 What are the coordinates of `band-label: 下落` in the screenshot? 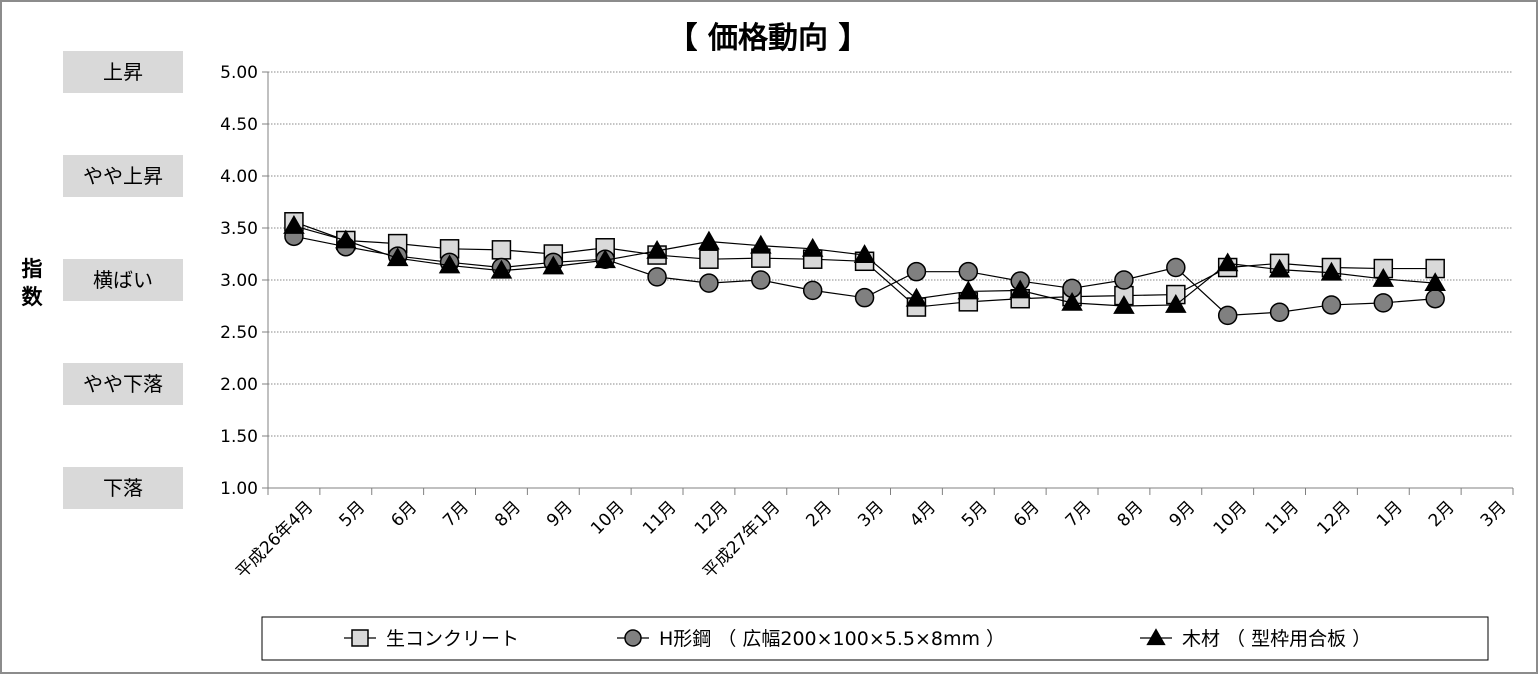 It's located at (123, 488).